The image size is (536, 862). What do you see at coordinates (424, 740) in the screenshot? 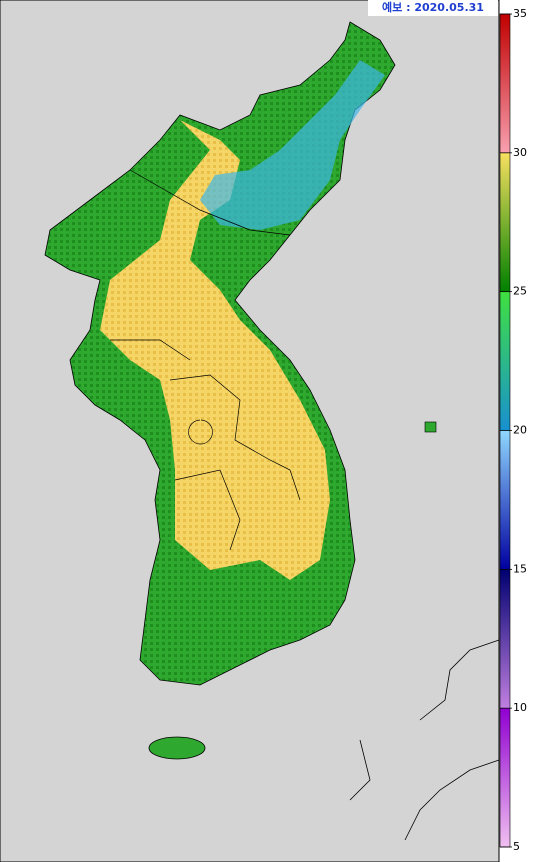
I see `japan-coast` at bounding box center [424, 740].